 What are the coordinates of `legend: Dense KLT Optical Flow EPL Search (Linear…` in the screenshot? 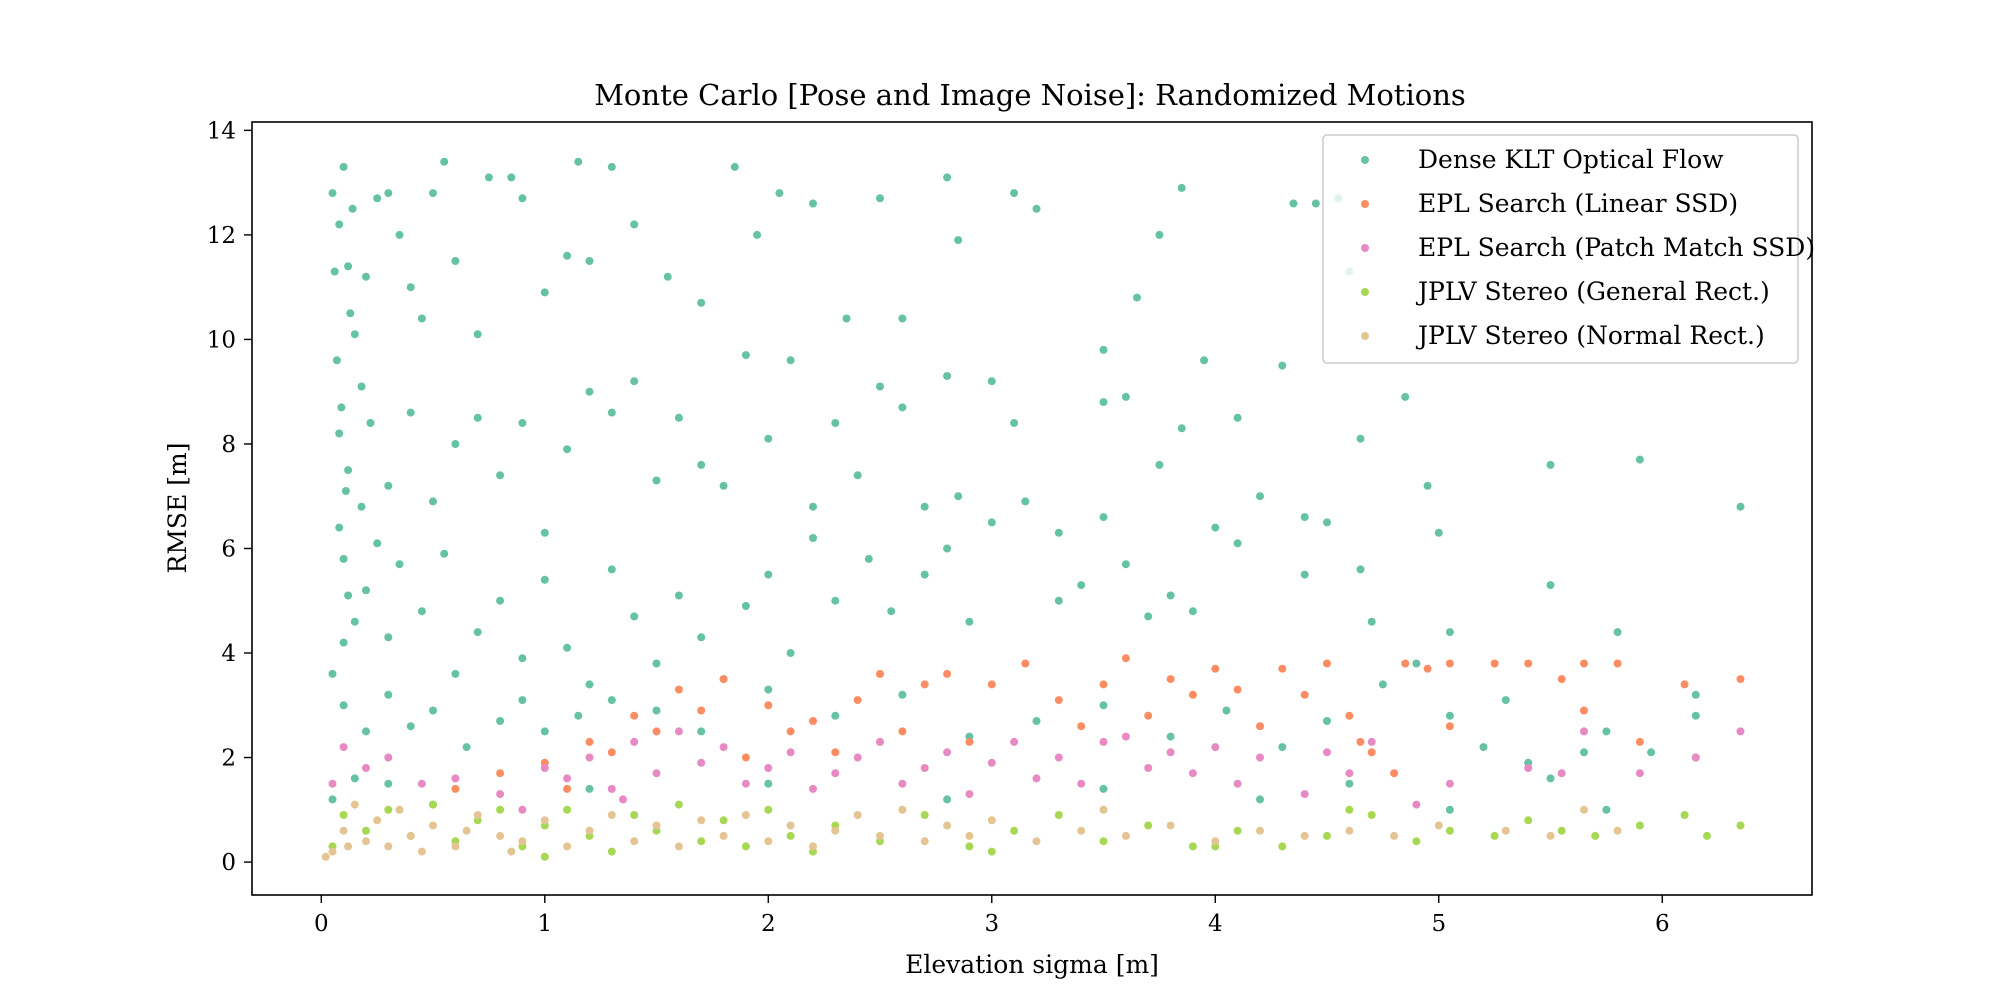 It's located at (1568, 249).